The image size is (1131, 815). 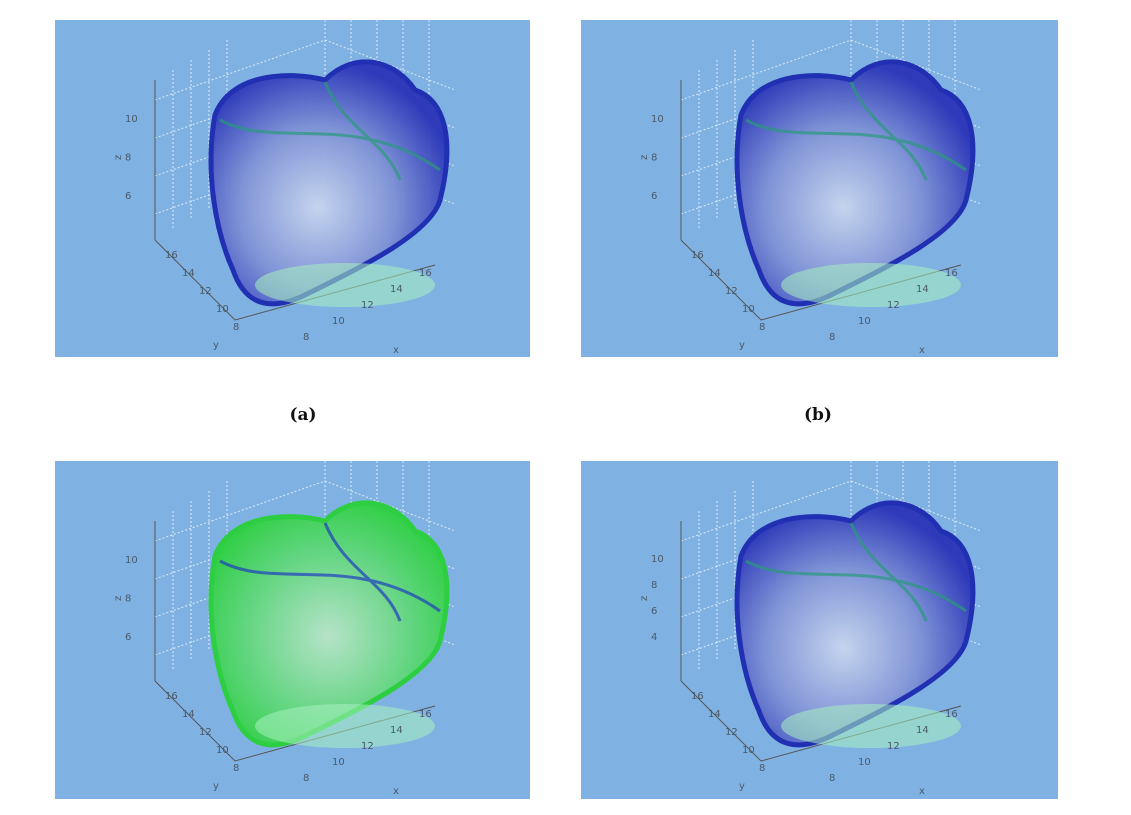 What do you see at coordinates (302, 415) in the screenshot?
I see `caption: (a)` at bounding box center [302, 415].